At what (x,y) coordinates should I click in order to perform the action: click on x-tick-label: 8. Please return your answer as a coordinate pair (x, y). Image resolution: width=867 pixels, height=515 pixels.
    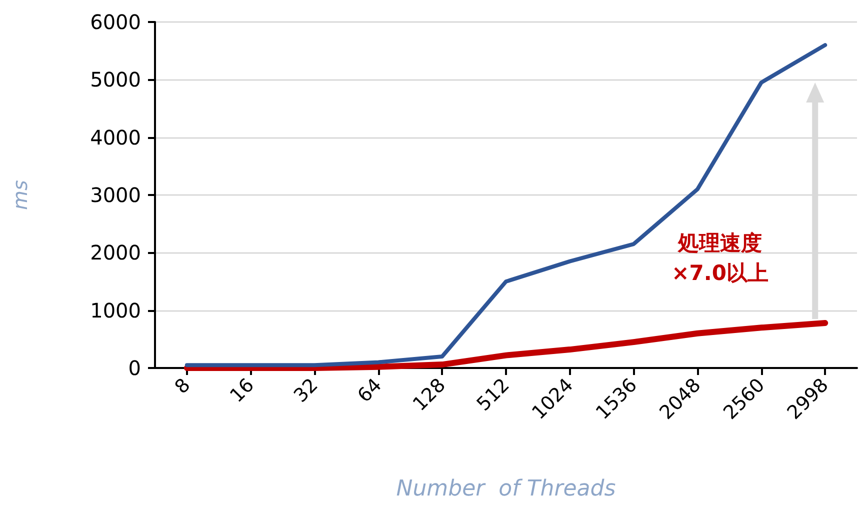
    Looking at the image, I should click on (182, 386).